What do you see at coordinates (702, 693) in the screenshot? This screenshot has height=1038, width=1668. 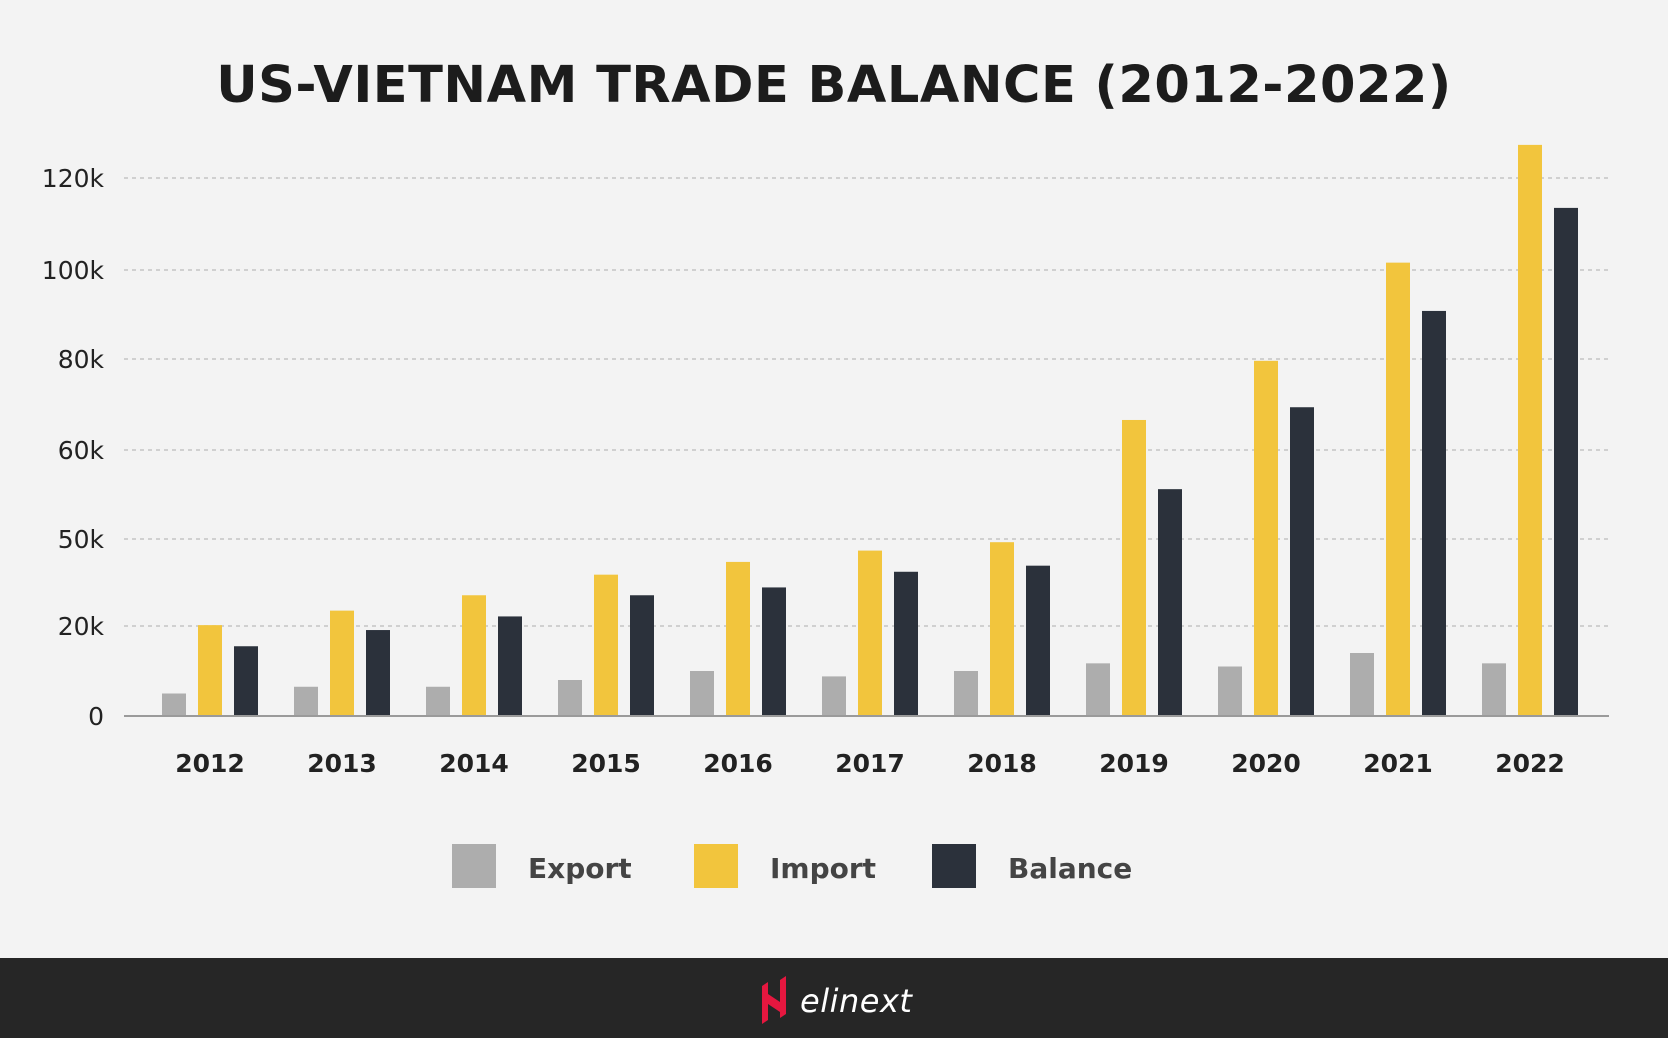 I see `bar-export-2016` at bounding box center [702, 693].